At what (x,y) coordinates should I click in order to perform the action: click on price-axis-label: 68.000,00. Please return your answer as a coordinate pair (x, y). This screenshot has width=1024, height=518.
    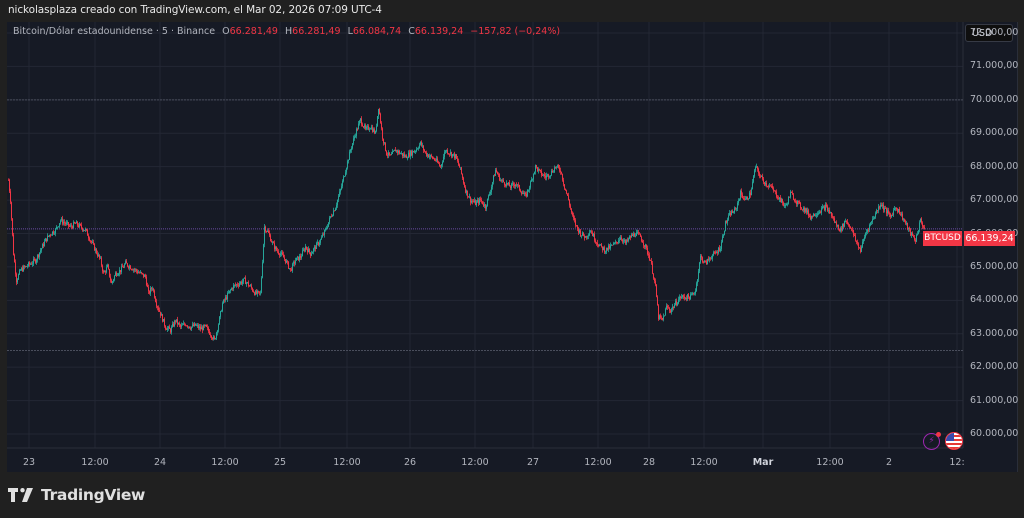
    Looking at the image, I should click on (994, 166).